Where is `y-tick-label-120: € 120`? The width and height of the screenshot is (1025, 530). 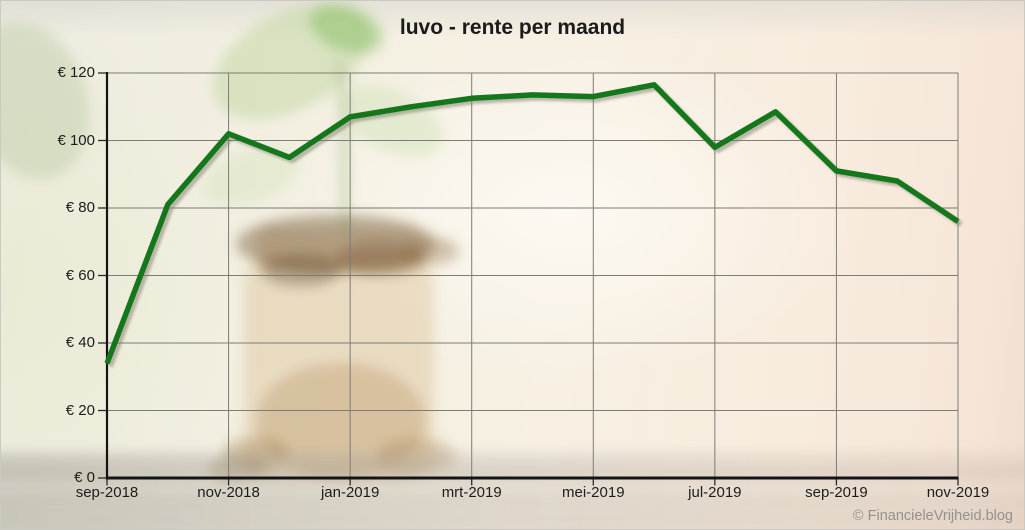
y-tick-label-120: € 120 is located at coordinates (76, 72).